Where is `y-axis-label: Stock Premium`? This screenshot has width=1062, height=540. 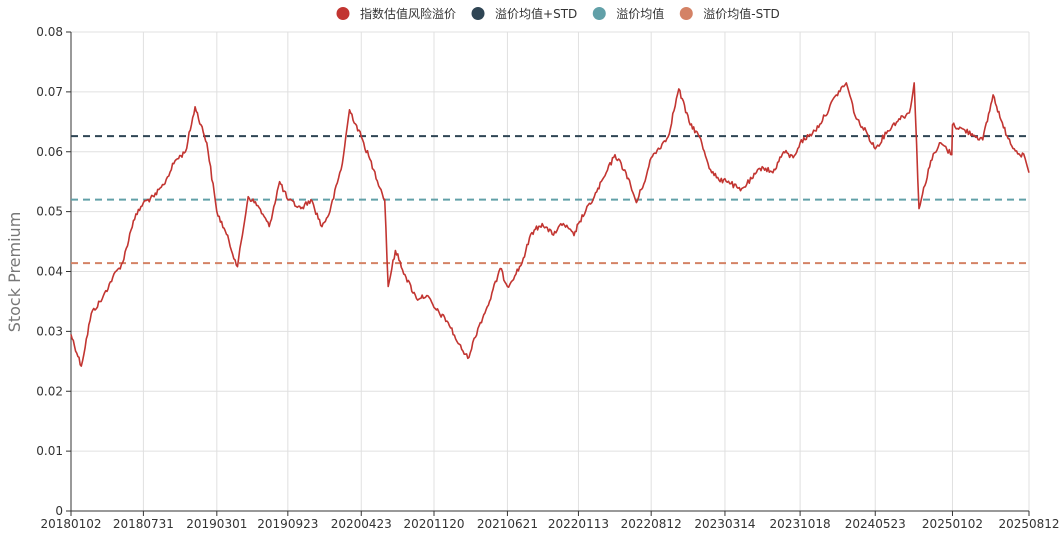 y-axis-label: Stock Premium is located at coordinates (14, 272).